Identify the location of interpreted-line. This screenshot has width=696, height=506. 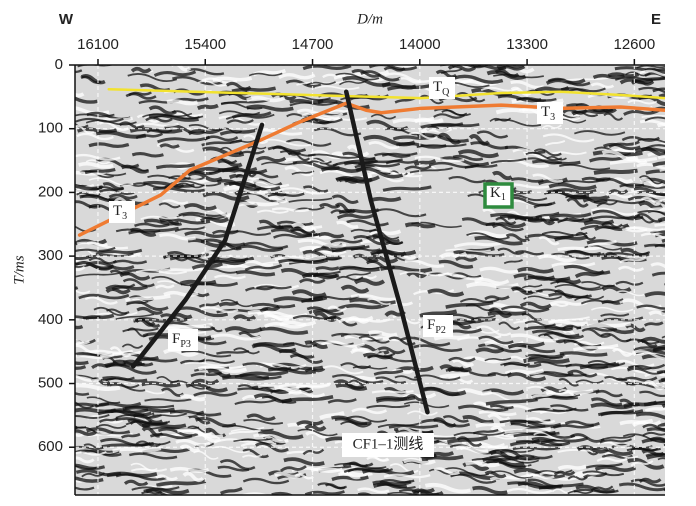
(197, 245).